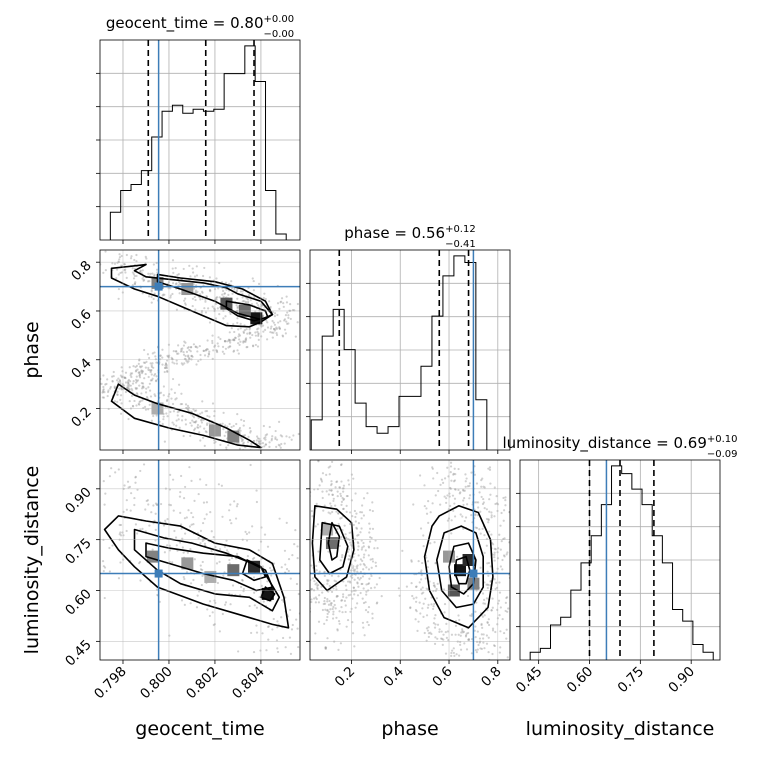 The image size is (760, 760). I want to click on y-axis-label-luminosity_distance: luminosity_distance, so click(32, 560).